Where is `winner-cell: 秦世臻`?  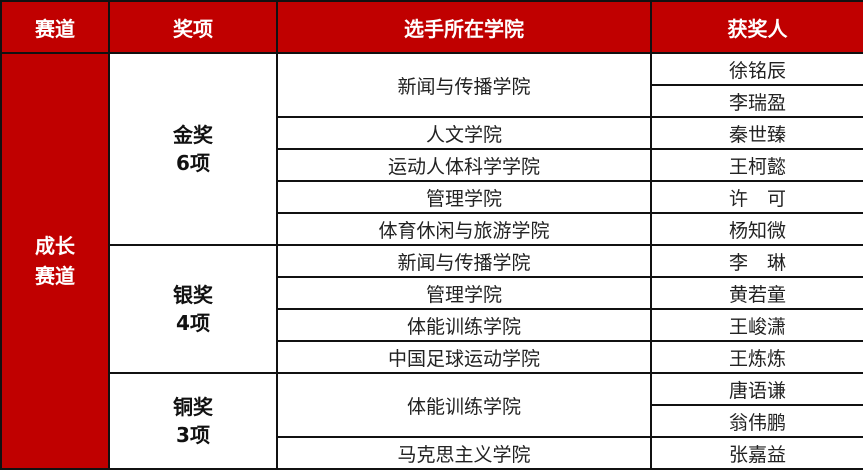
winner-cell: 秦世臻 is located at coordinates (756, 133).